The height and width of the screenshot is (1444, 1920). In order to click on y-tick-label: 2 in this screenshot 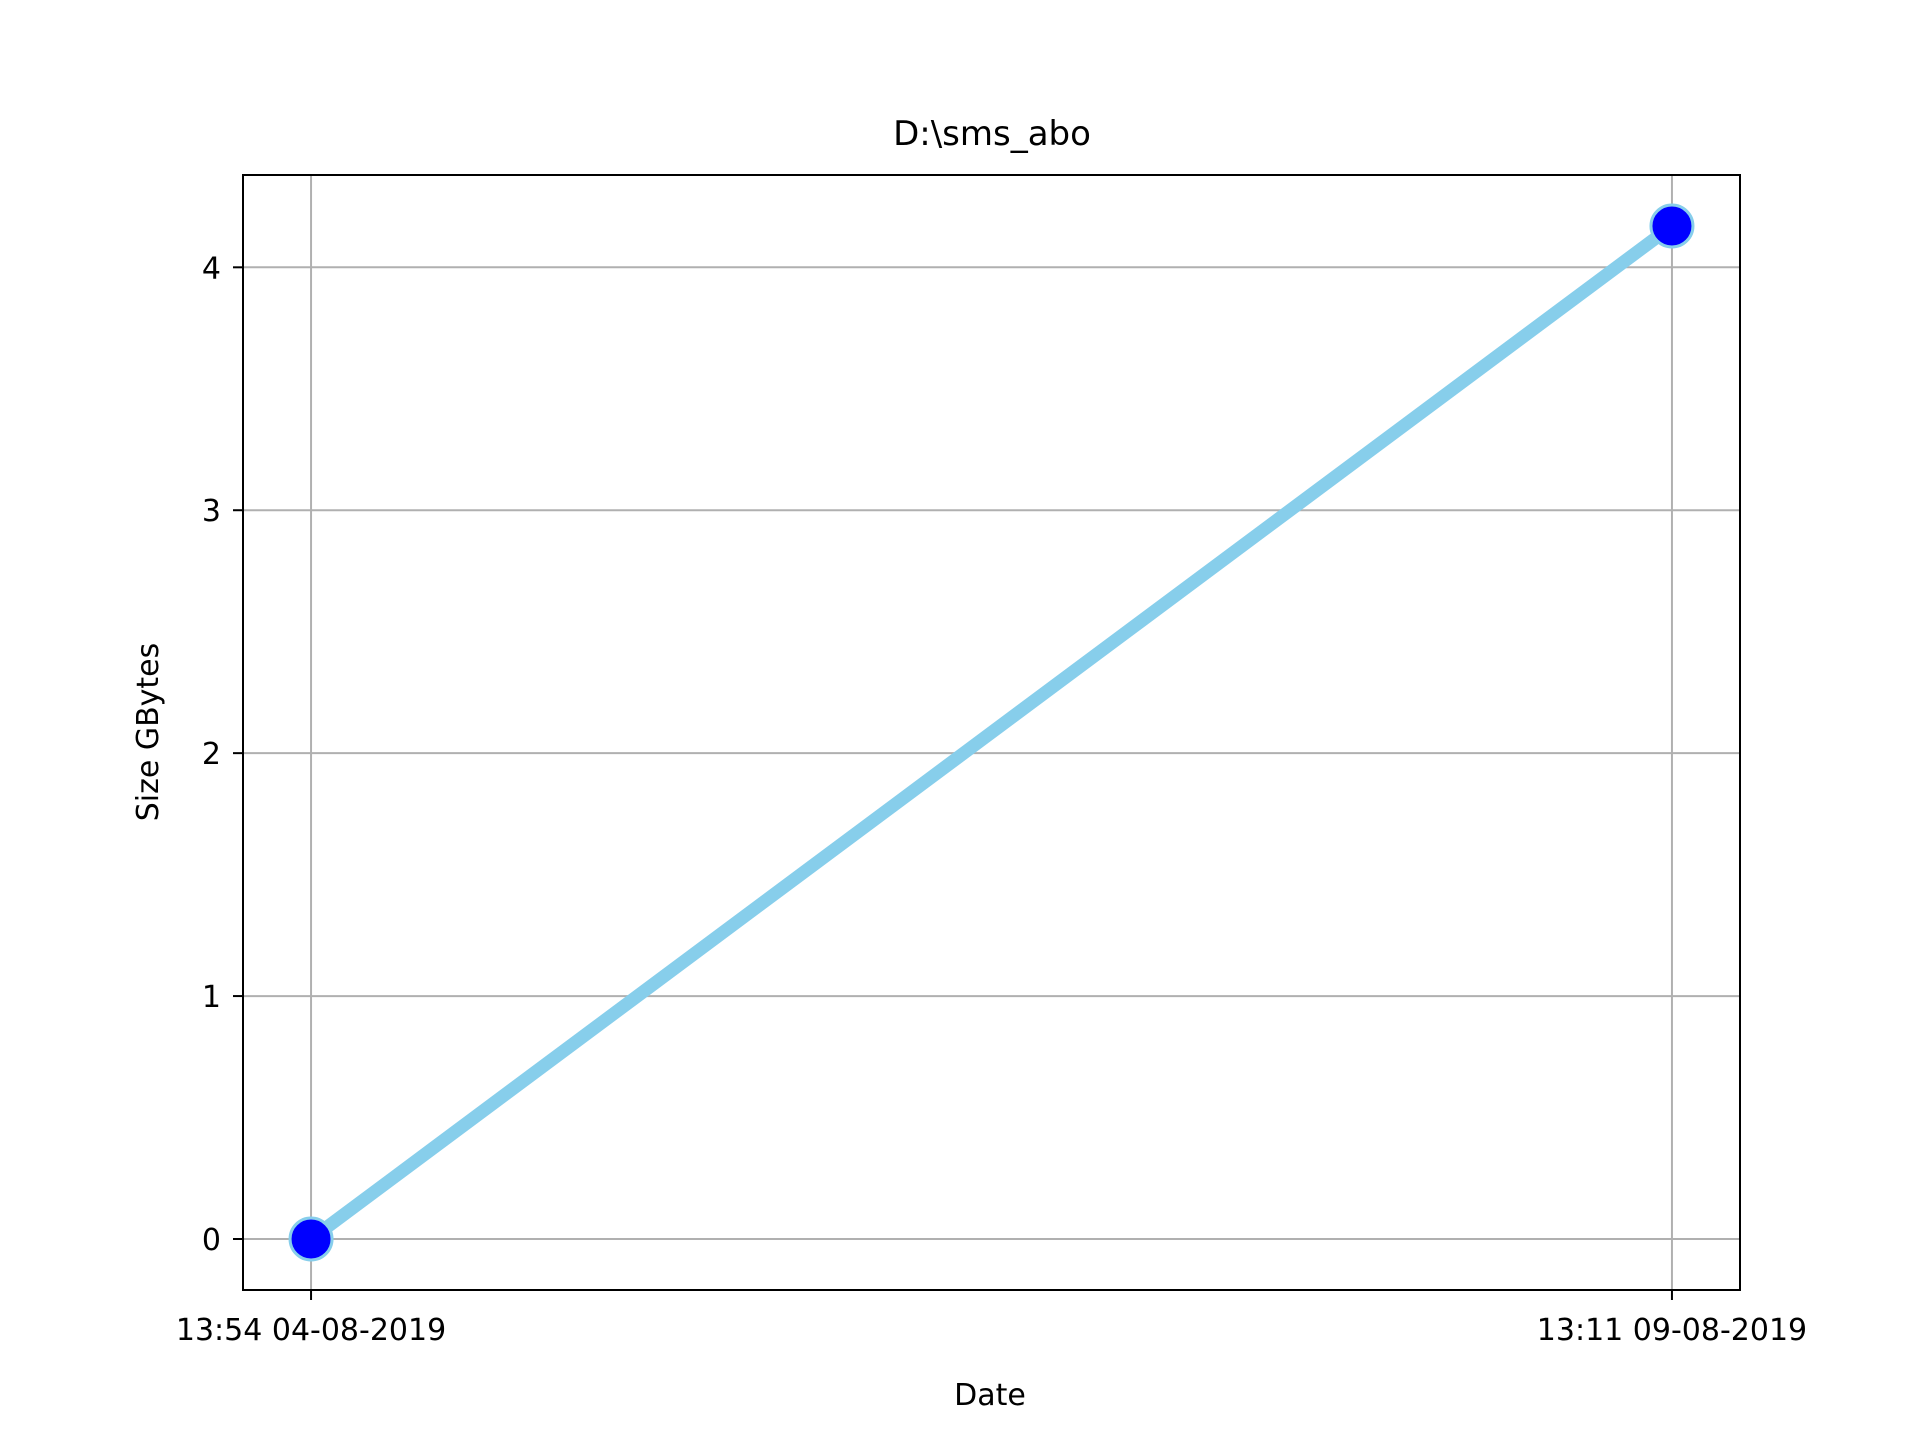, I will do `click(211, 754)`.